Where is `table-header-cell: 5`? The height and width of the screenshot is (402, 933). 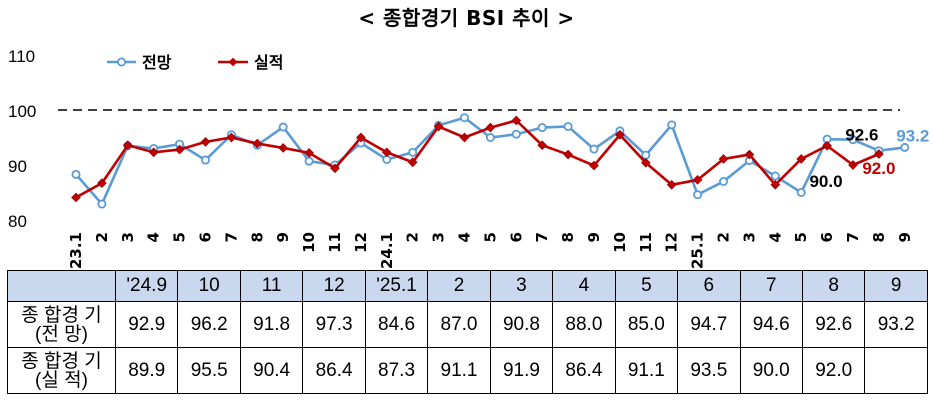
table-header-cell: 5 is located at coordinates (646, 286).